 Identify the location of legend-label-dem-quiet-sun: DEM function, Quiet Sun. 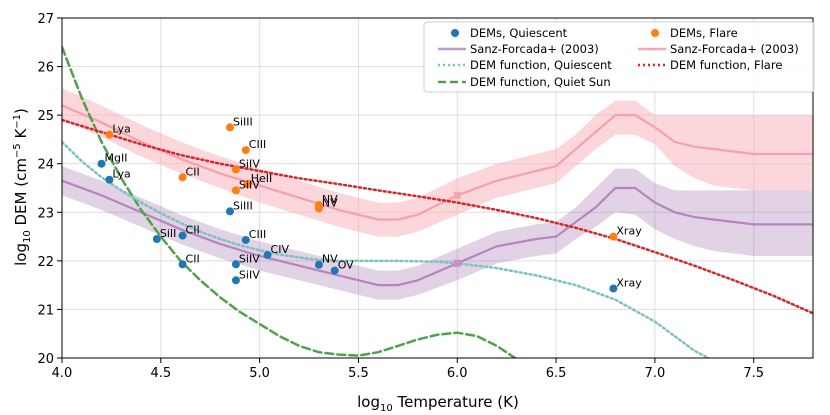
(540, 82).